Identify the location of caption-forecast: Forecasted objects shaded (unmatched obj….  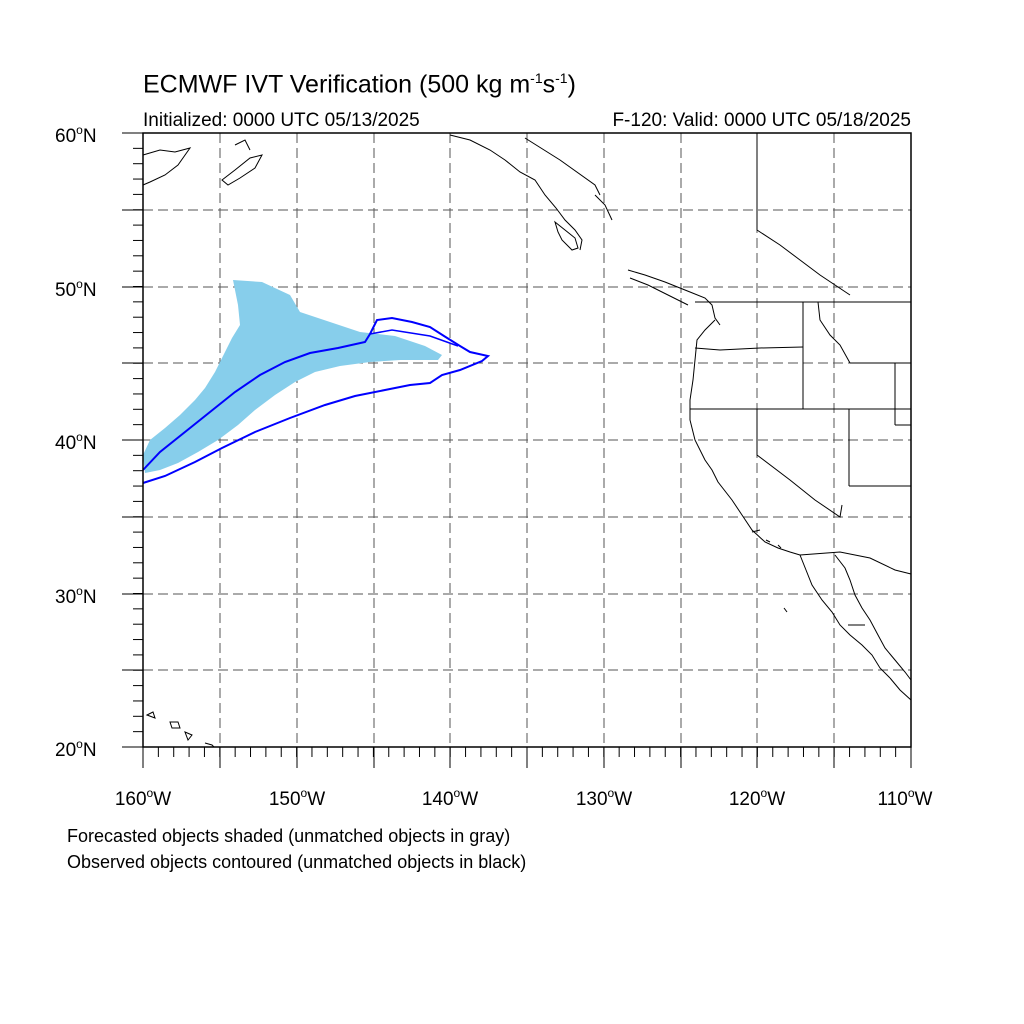
(289, 836).